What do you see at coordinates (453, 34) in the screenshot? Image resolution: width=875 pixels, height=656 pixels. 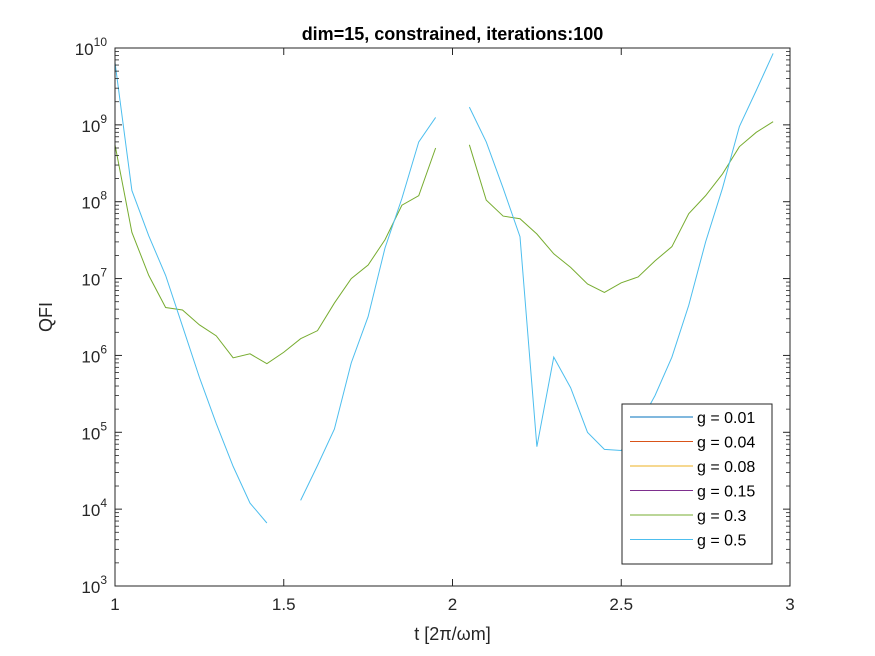 I see `chart-title: dim=15, constrained, iterations:100` at bounding box center [453, 34].